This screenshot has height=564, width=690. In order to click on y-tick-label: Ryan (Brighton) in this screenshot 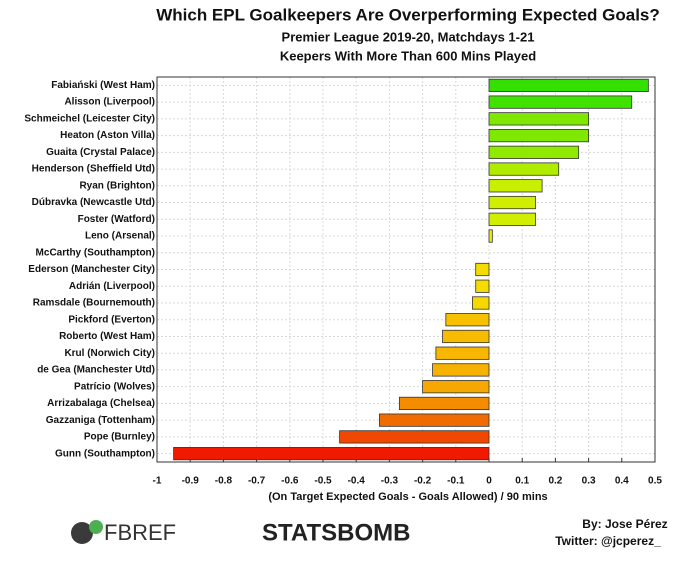, I will do `click(117, 185)`.